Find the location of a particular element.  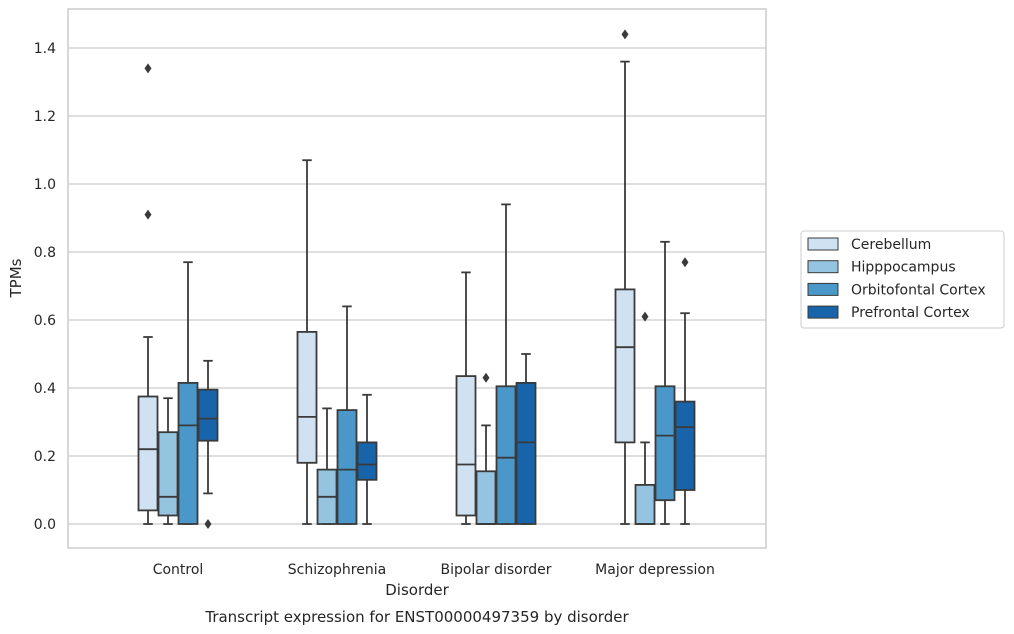

y-tick-label: 0.2 is located at coordinates (45, 457).